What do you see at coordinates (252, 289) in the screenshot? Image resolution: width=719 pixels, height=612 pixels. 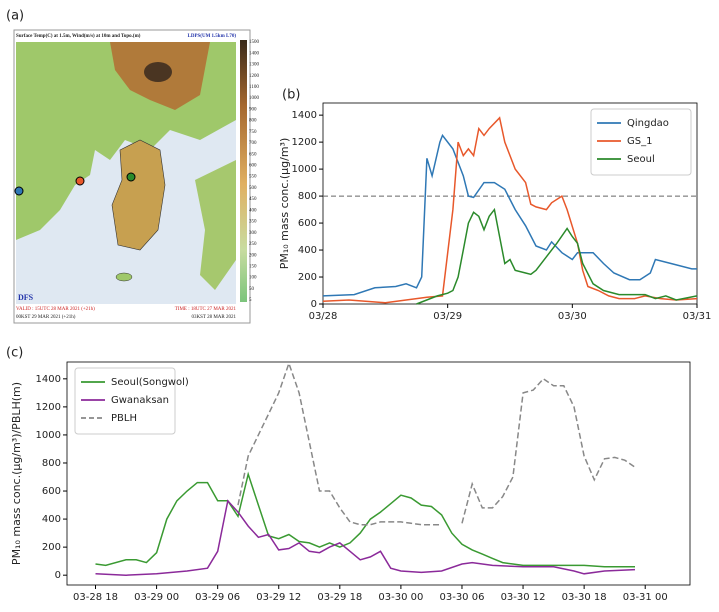 I see `colorbar-label: 50` at bounding box center [252, 289].